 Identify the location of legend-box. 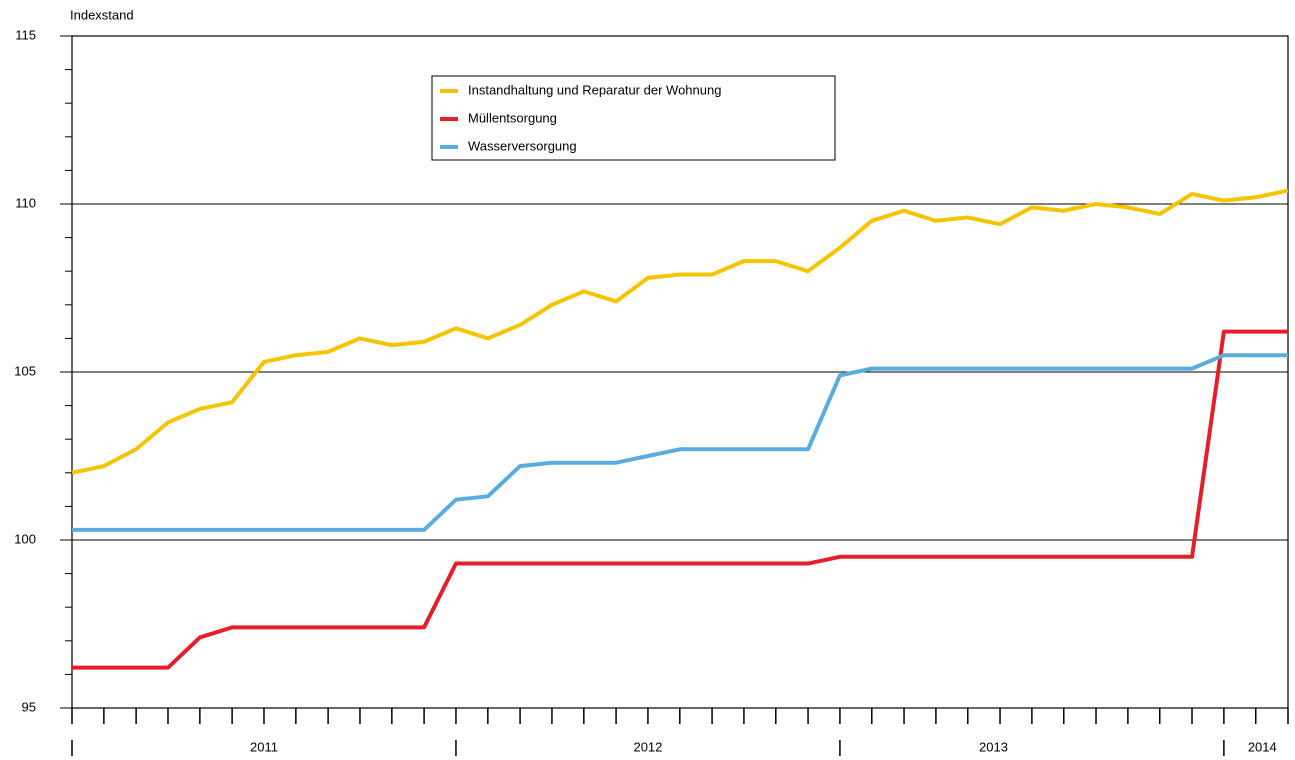
(633, 118).